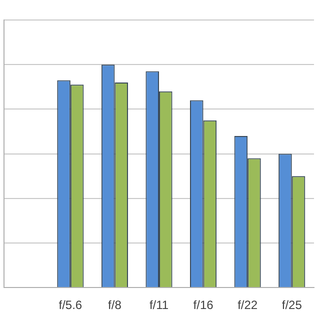  Describe the element at coordinates (159, 305) in the screenshot. I see `x-tick-label: f/11` at that location.